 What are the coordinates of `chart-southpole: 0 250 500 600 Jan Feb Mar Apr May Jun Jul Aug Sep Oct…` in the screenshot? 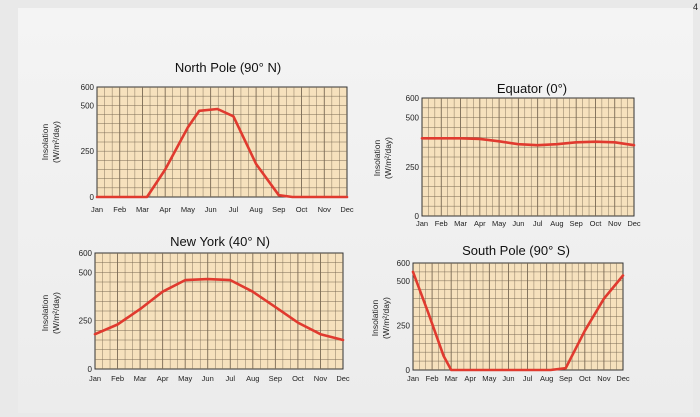 It's located at (500, 313).